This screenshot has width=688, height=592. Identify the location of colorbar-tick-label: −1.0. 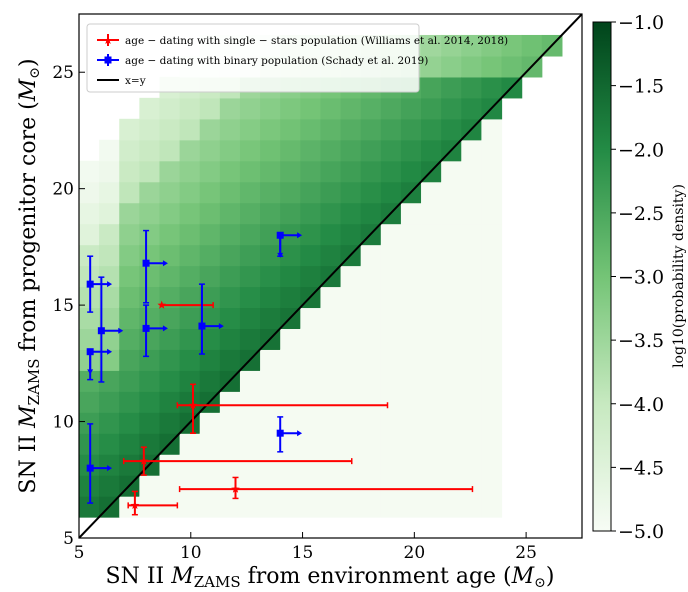
(641, 23).